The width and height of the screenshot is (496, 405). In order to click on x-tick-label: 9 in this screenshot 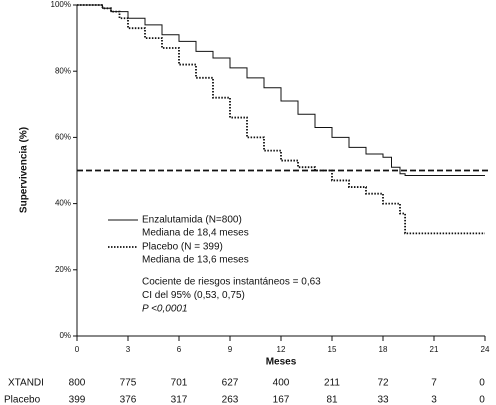, I will do `click(230, 349)`.